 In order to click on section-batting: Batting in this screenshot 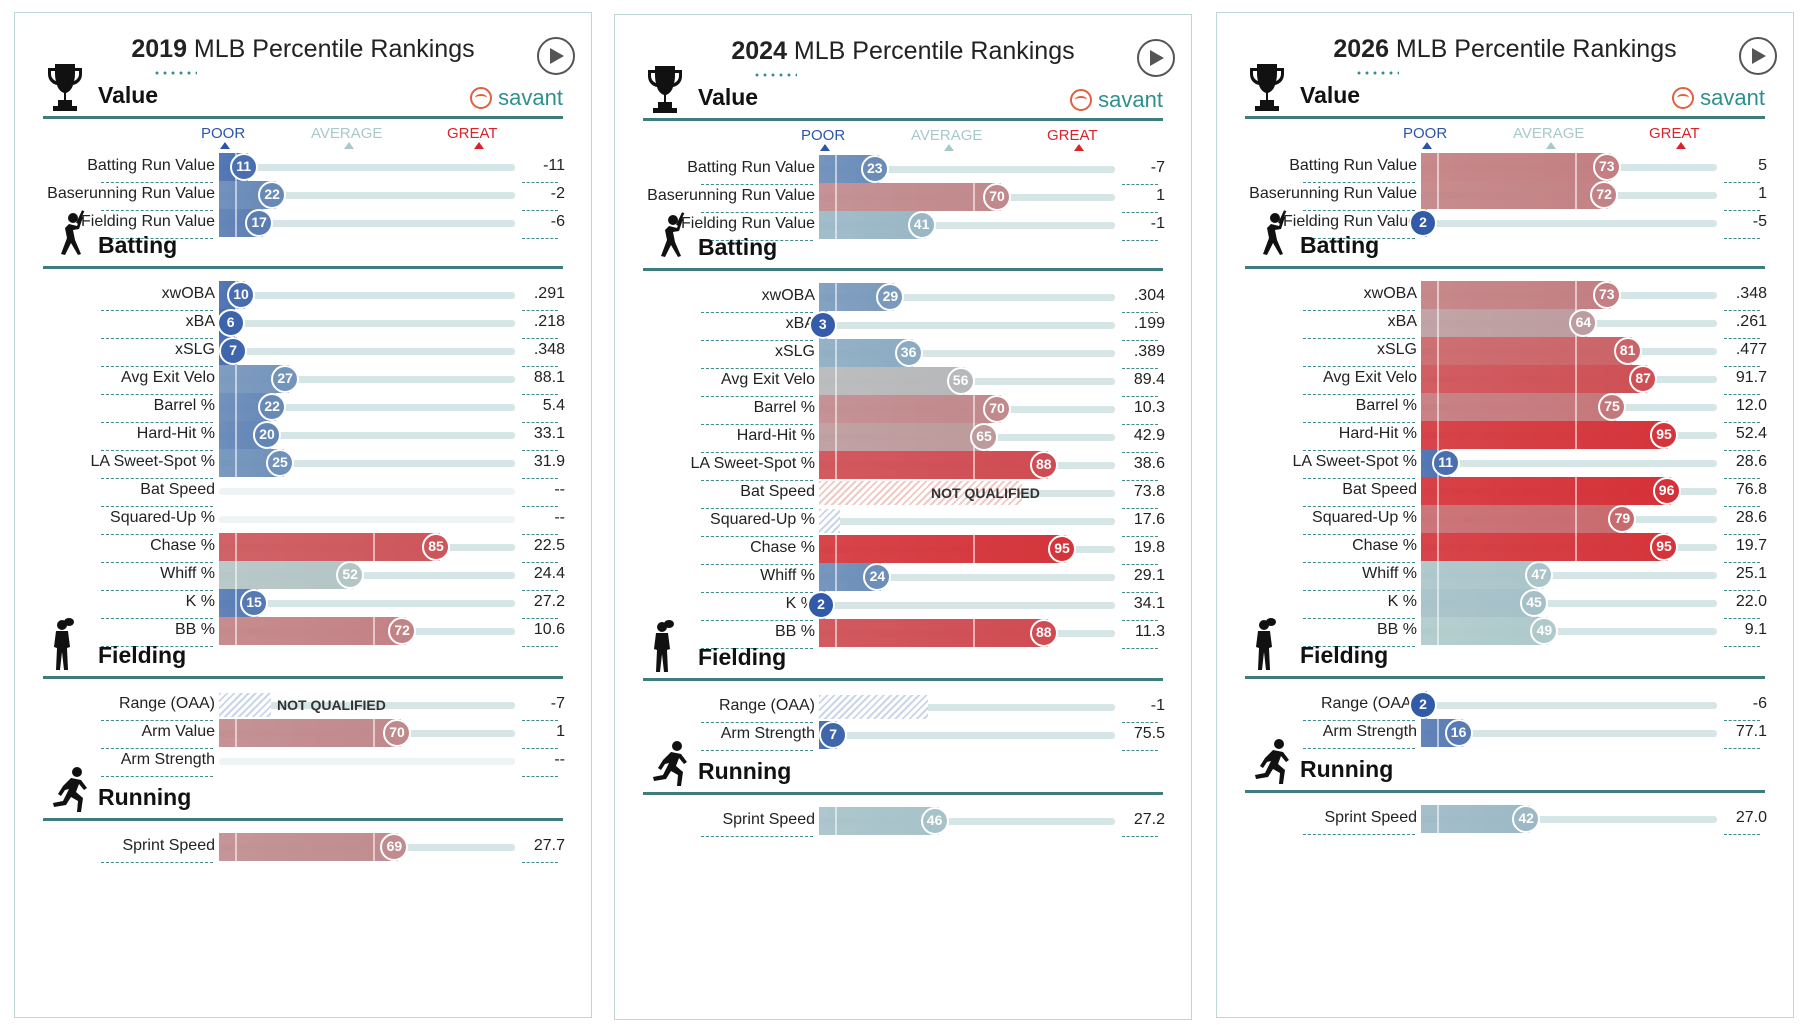, I will do `click(903, 241)`.